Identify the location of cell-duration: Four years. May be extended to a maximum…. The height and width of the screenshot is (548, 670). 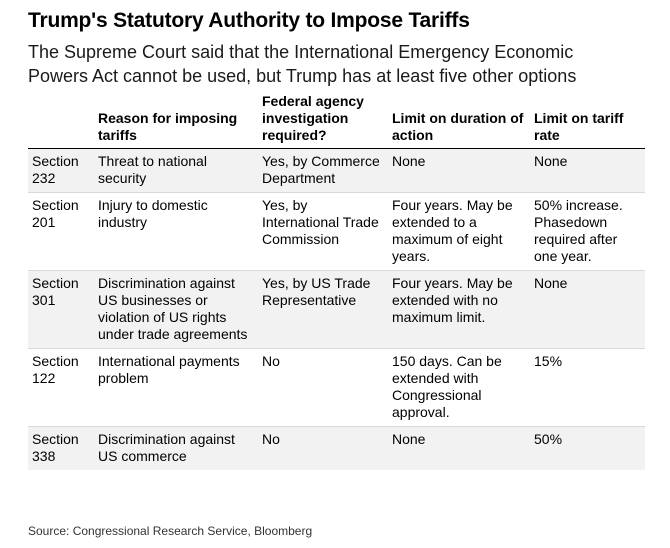
(459, 231).